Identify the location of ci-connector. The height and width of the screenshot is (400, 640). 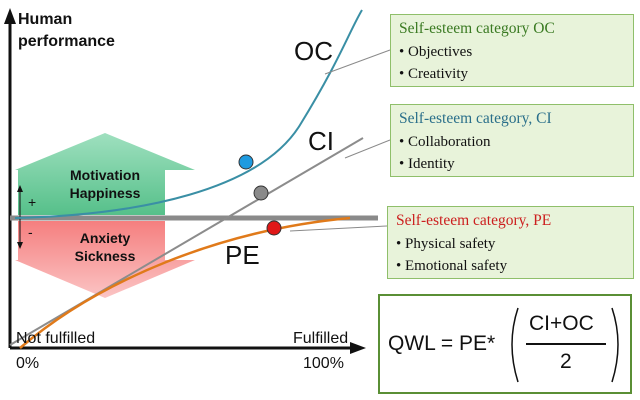
(367, 149).